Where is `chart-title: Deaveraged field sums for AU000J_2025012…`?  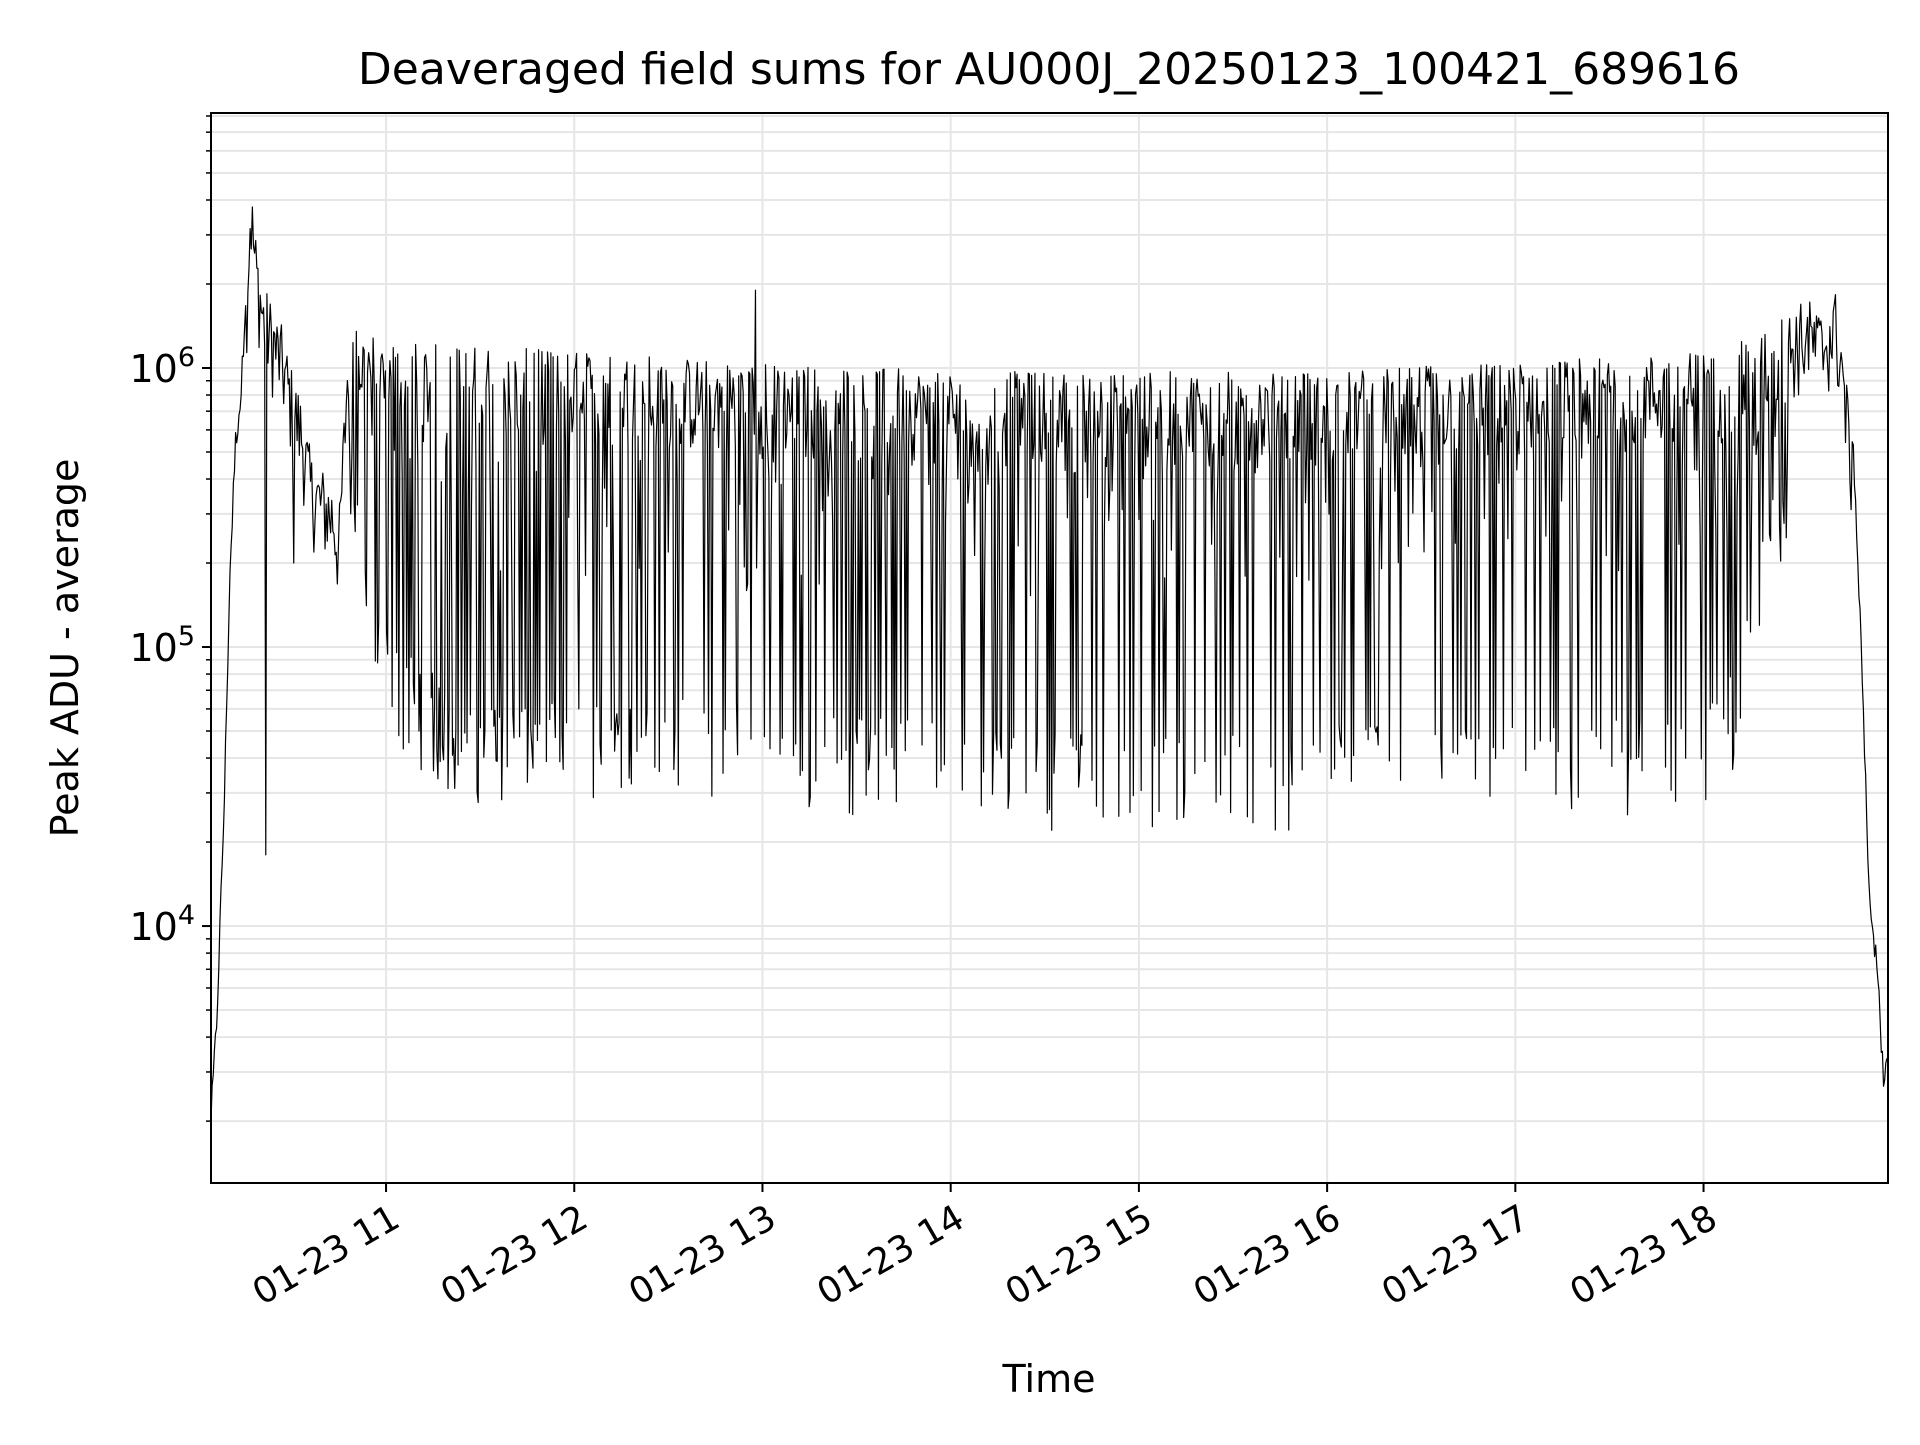
chart-title: Deaveraged field sums for AU000J_2025012… is located at coordinates (1049, 69).